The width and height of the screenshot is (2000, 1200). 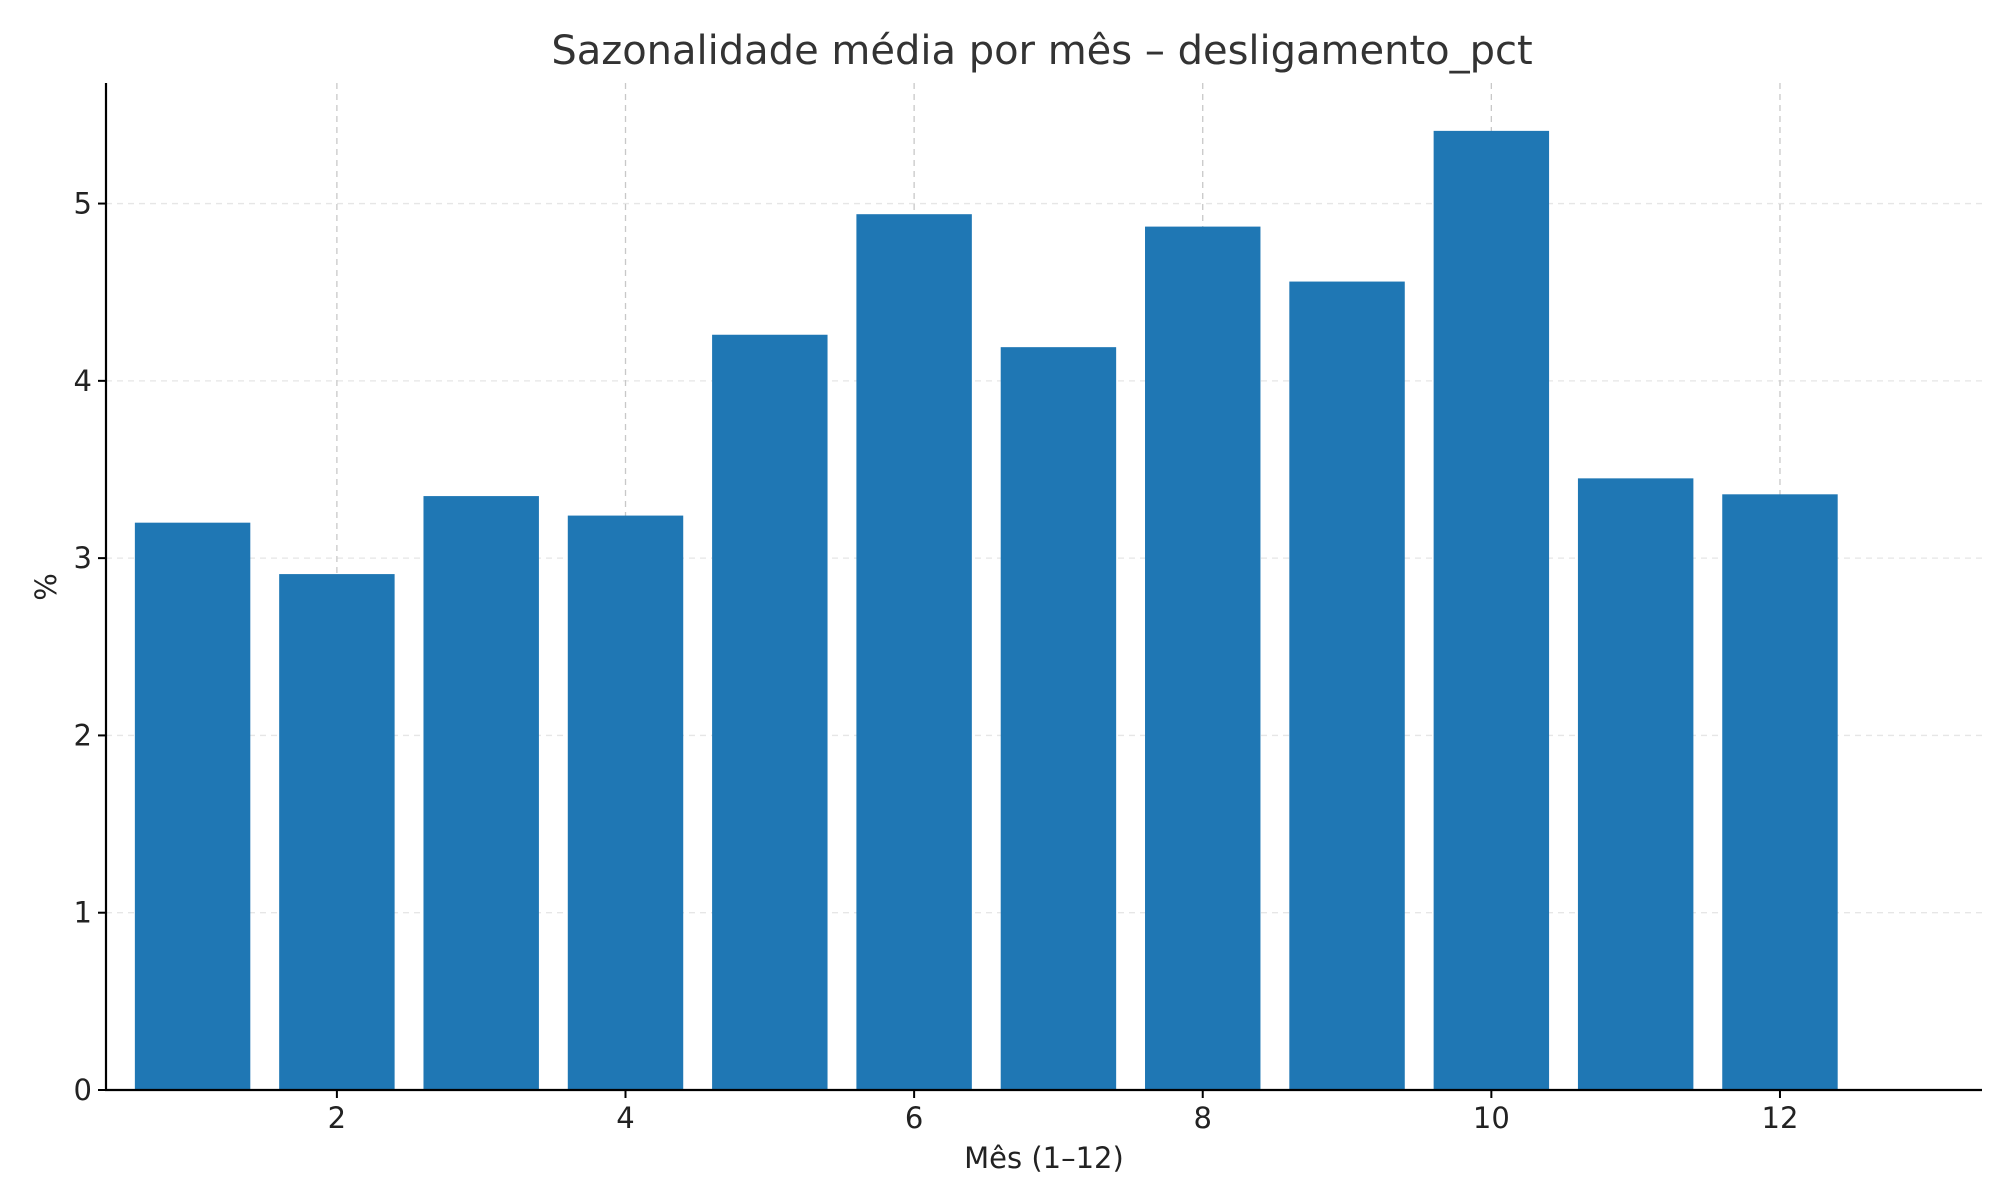 What do you see at coordinates (1044, 1158) in the screenshot?
I see `x-axis-label: Mês (1–12)` at bounding box center [1044, 1158].